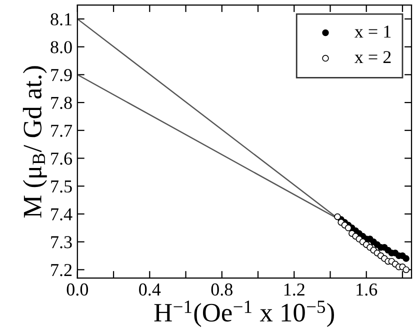 The width and height of the screenshot is (414, 335). Describe the element at coordinates (61, 130) in the screenshot. I see `y-tick-label: 7.7` at that location.